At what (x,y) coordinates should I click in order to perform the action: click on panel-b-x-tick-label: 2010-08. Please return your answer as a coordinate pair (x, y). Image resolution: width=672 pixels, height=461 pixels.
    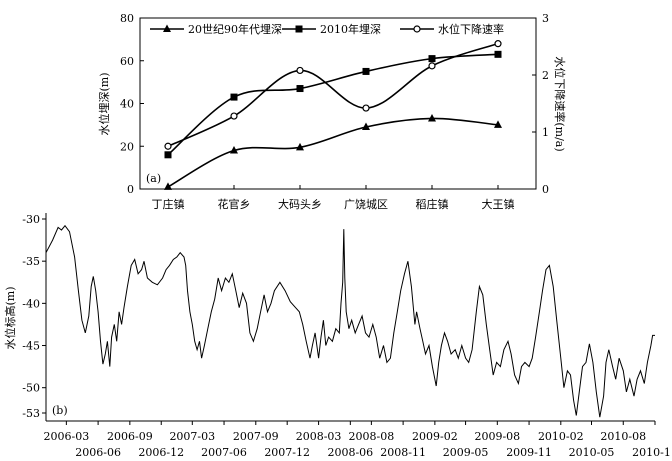
    Looking at the image, I should click on (623, 436).